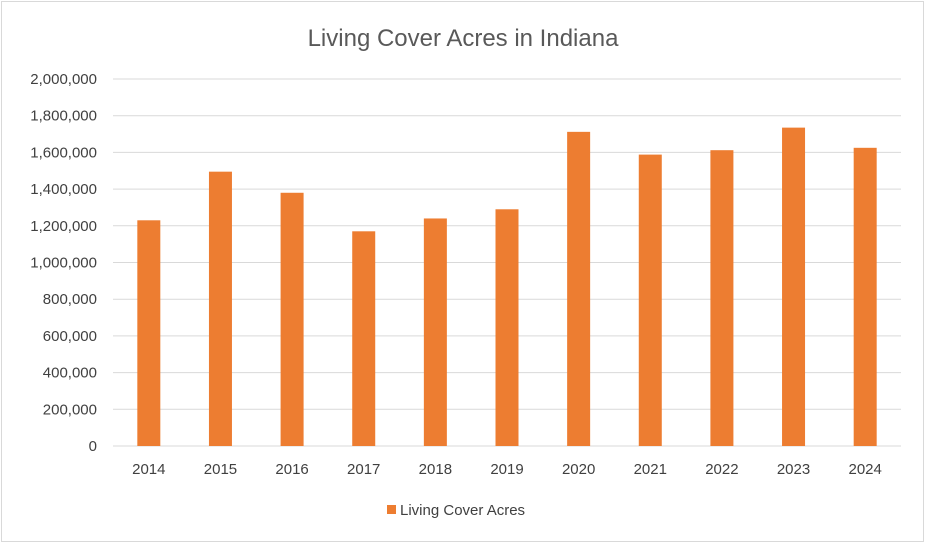 This screenshot has width=927, height=545. What do you see at coordinates (220, 469) in the screenshot?
I see `x-tick-label: 2015` at bounding box center [220, 469].